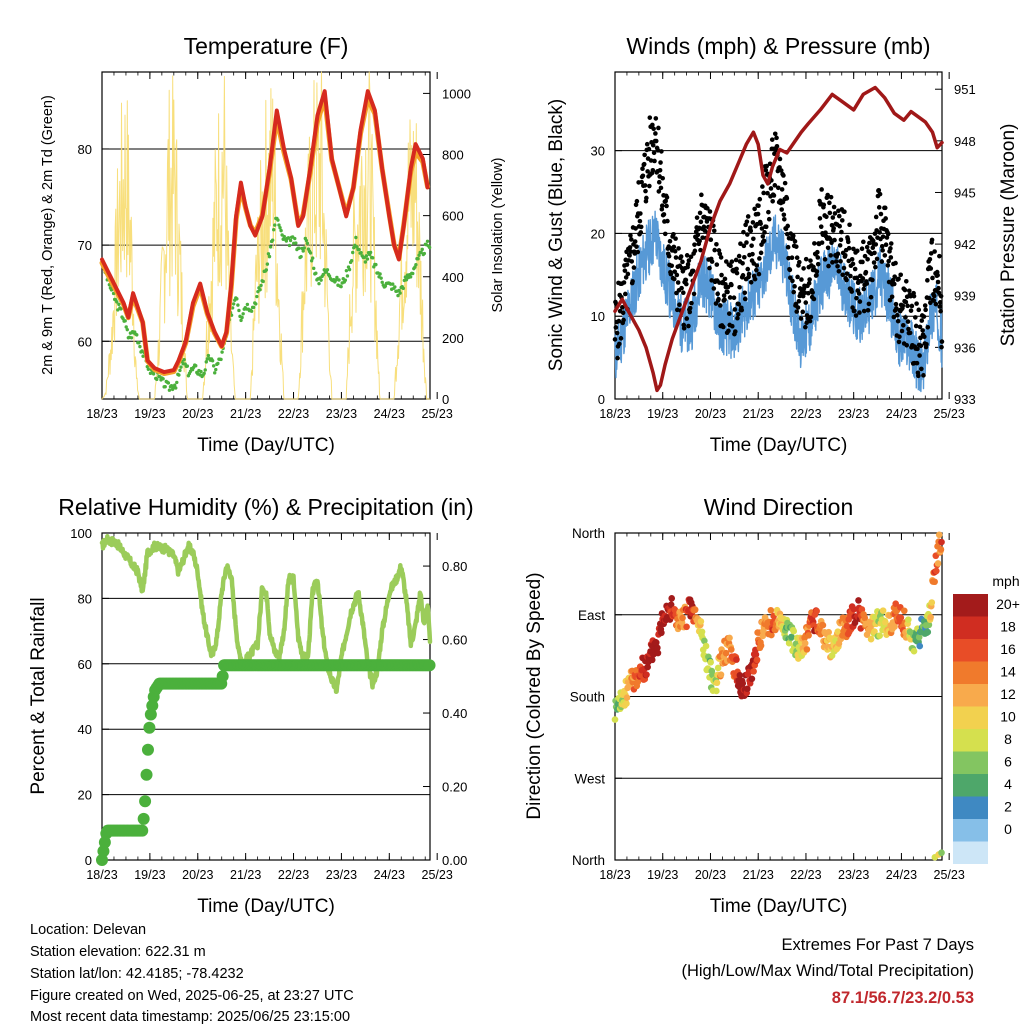  Describe the element at coordinates (137, 974) in the screenshot. I see `latlon-text: Station lat/lon: 42.4185; -78.4232` at that location.